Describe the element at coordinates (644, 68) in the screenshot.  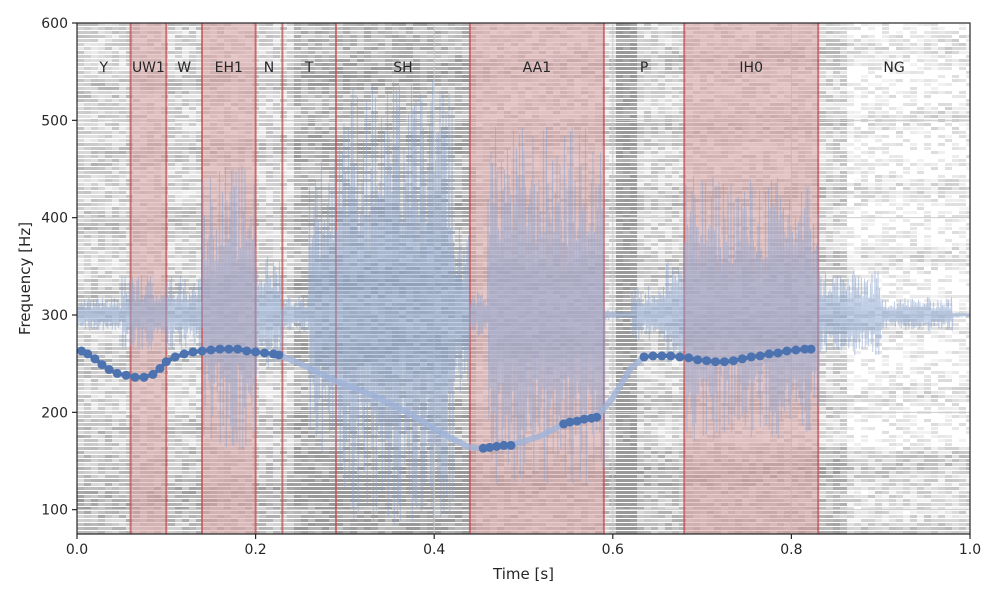
I see `phoneme-label-p: P` at that location.